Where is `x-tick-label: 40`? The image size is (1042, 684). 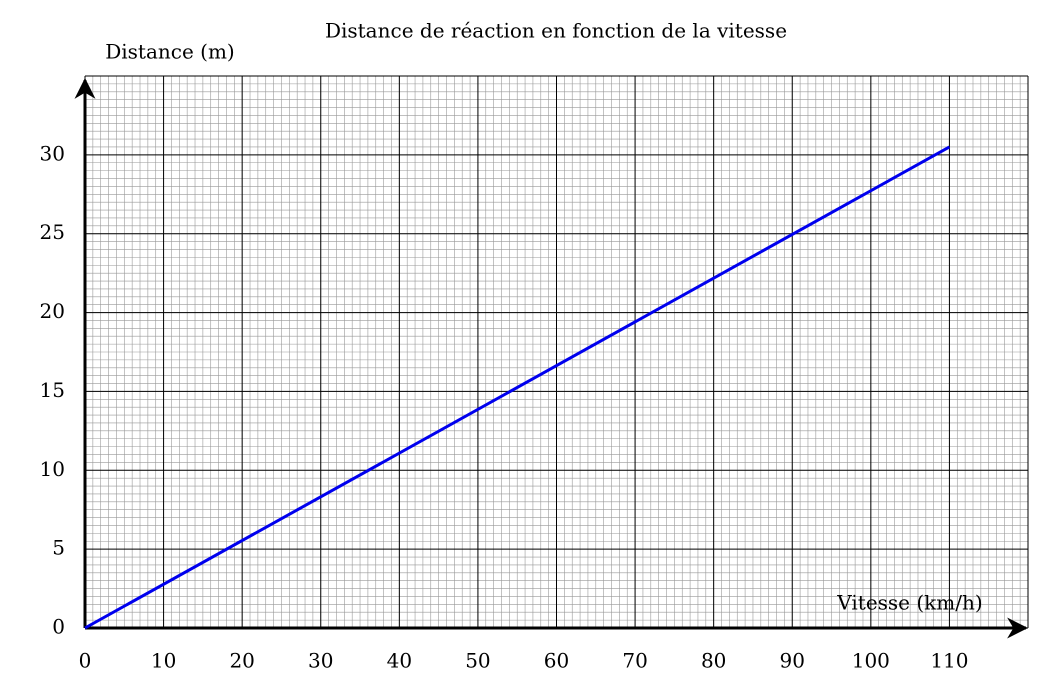
x-tick-label: 40 is located at coordinates (399, 661).